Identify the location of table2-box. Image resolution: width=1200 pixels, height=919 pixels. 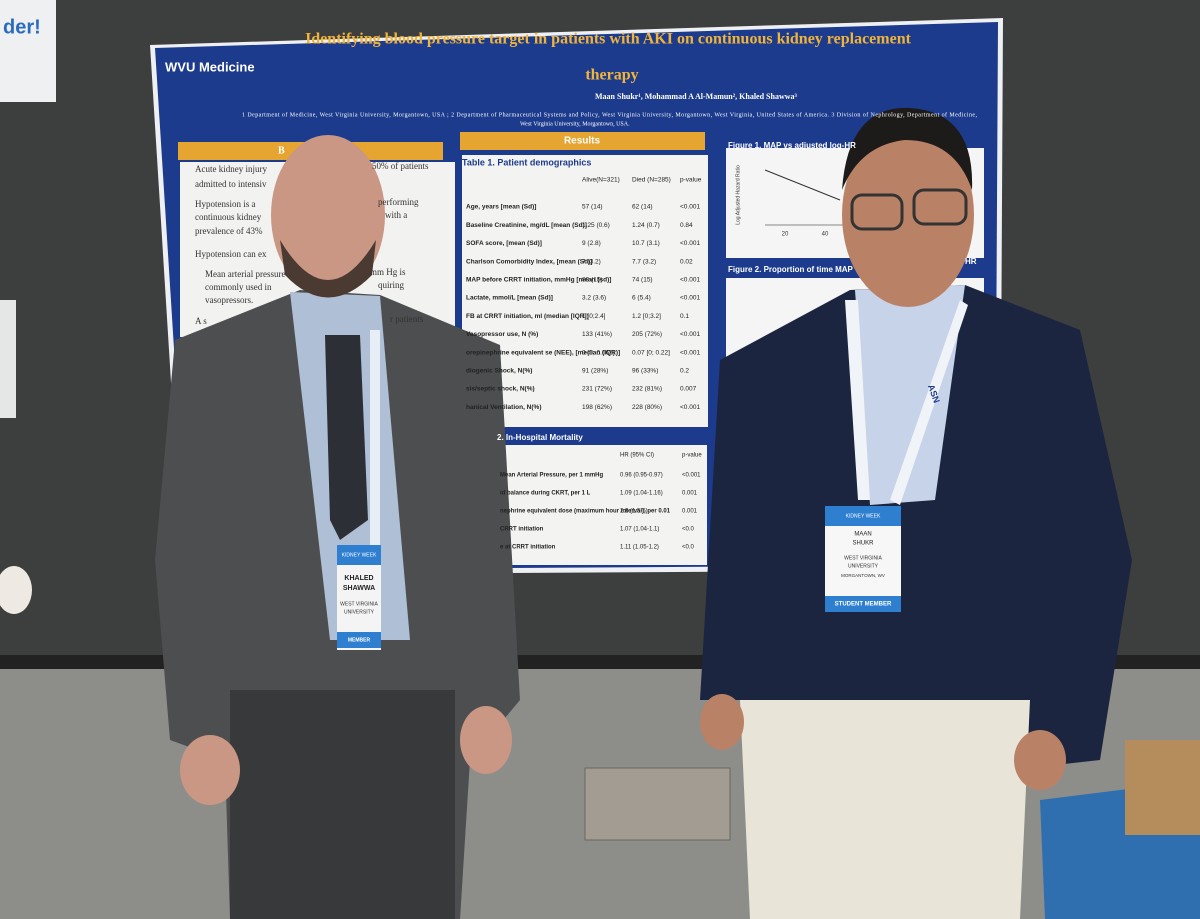
(601, 505).